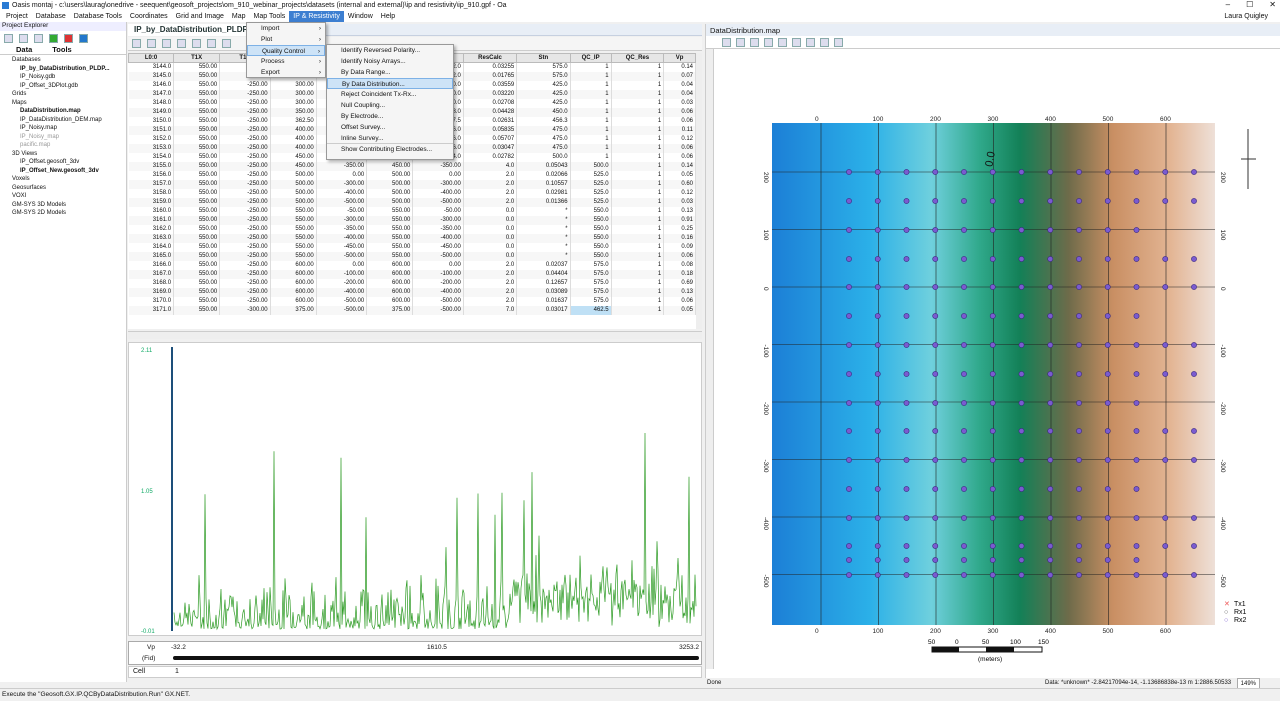 This screenshot has width=1280, height=701. Describe the element at coordinates (83, 38) in the screenshot. I see `help-icon` at that location.